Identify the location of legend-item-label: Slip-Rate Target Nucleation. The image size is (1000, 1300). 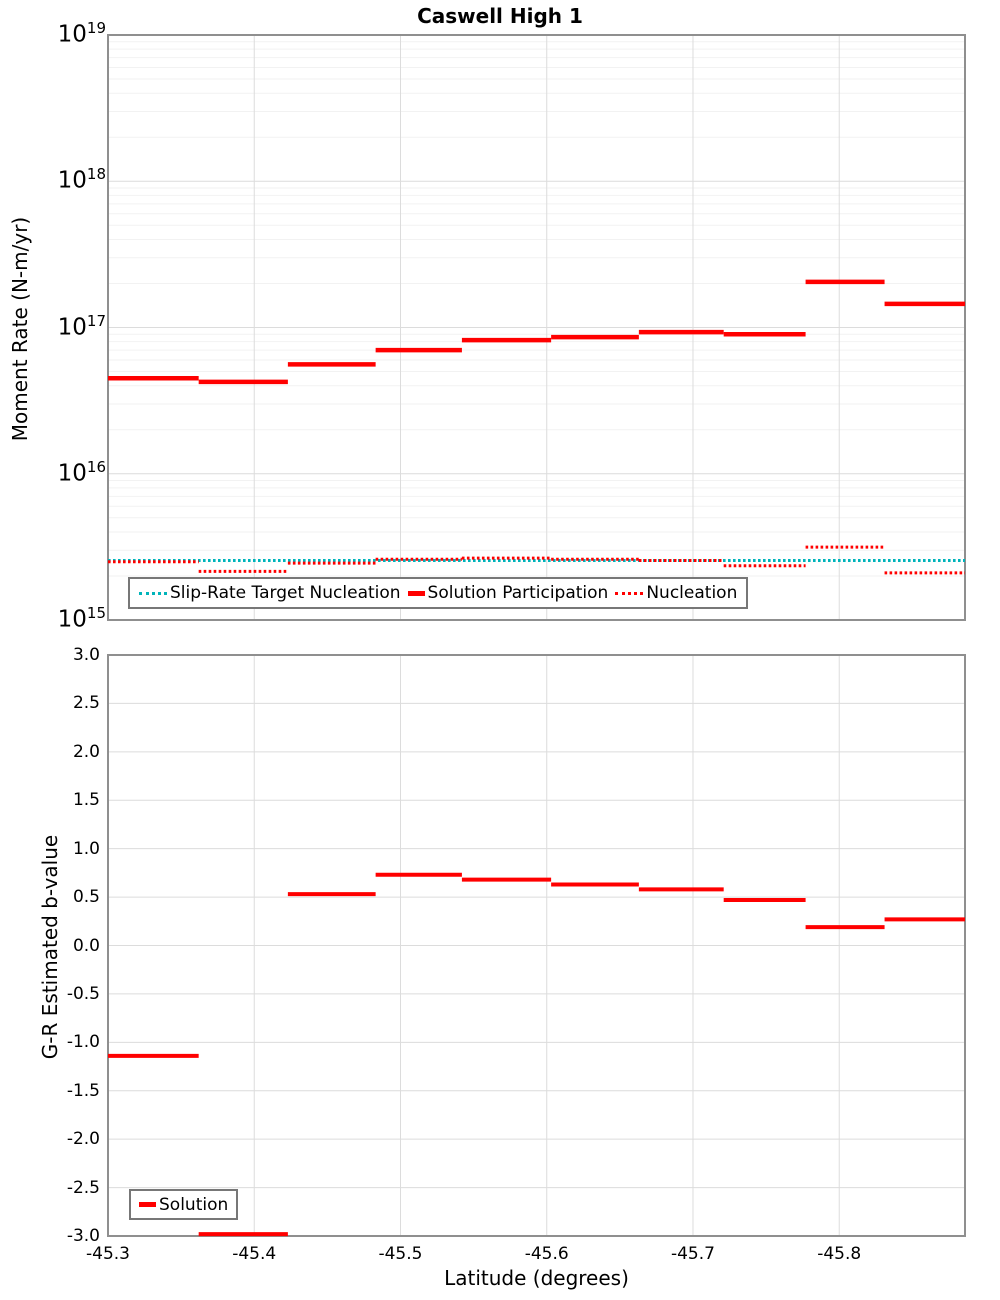
(285, 593).